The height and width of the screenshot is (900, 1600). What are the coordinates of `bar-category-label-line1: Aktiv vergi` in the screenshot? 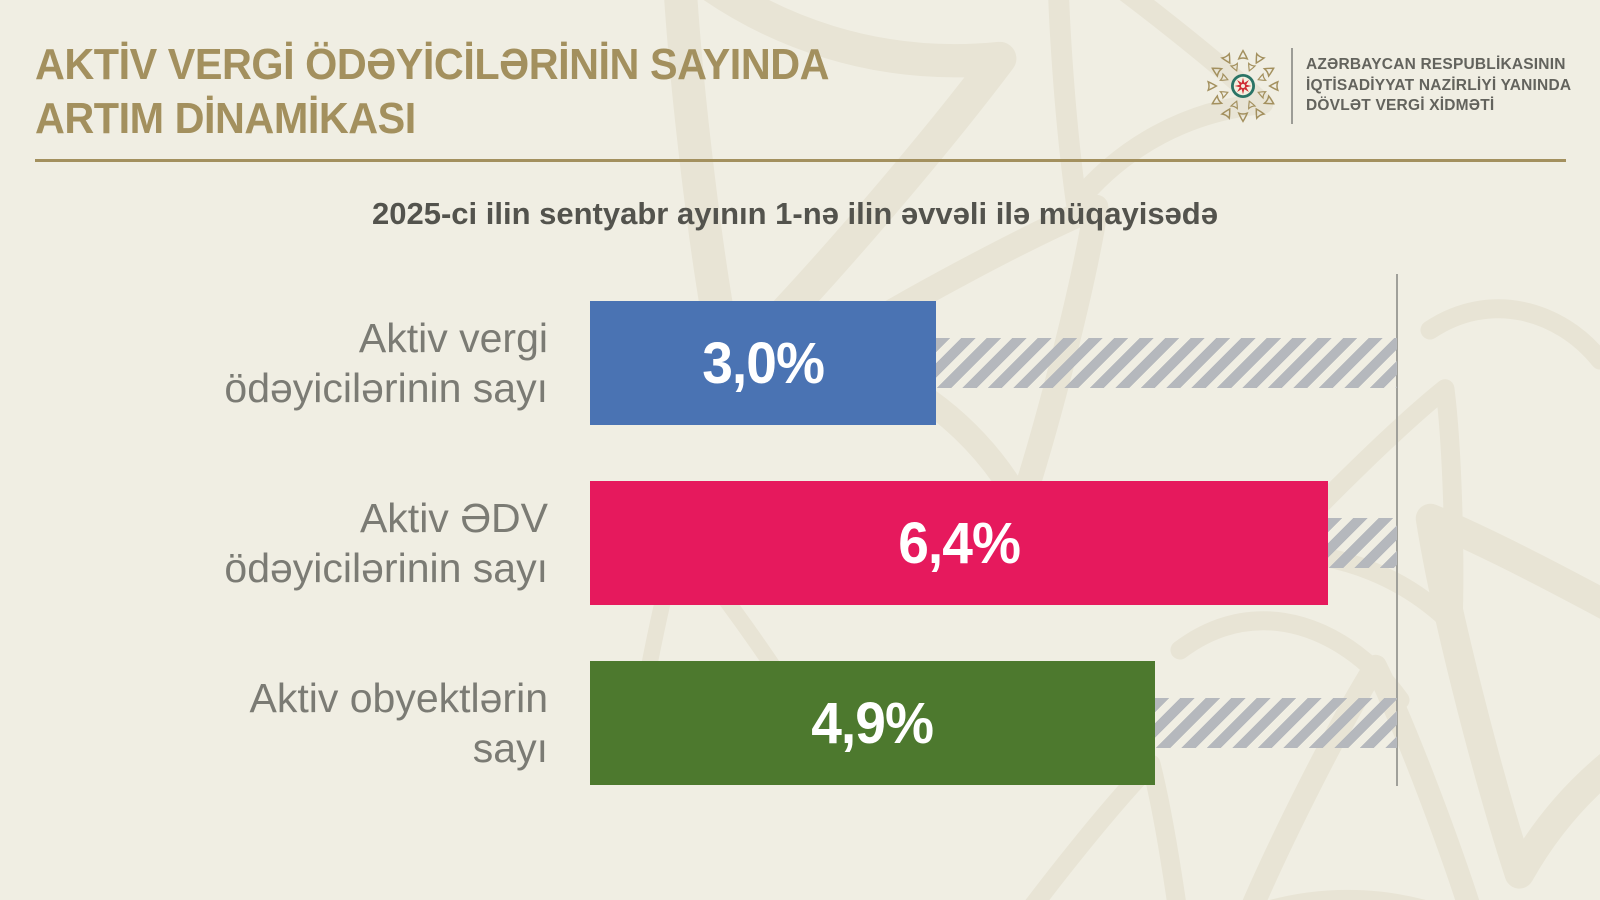 It's located at (453, 338).